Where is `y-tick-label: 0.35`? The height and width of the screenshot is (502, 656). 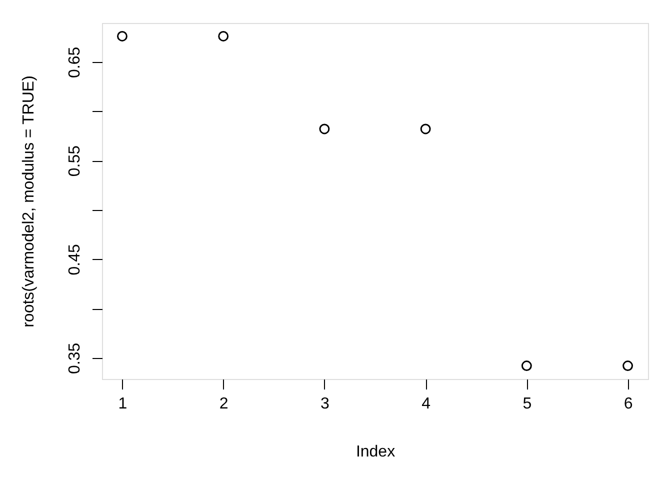 y-tick-label: 0.35 is located at coordinates (75, 358).